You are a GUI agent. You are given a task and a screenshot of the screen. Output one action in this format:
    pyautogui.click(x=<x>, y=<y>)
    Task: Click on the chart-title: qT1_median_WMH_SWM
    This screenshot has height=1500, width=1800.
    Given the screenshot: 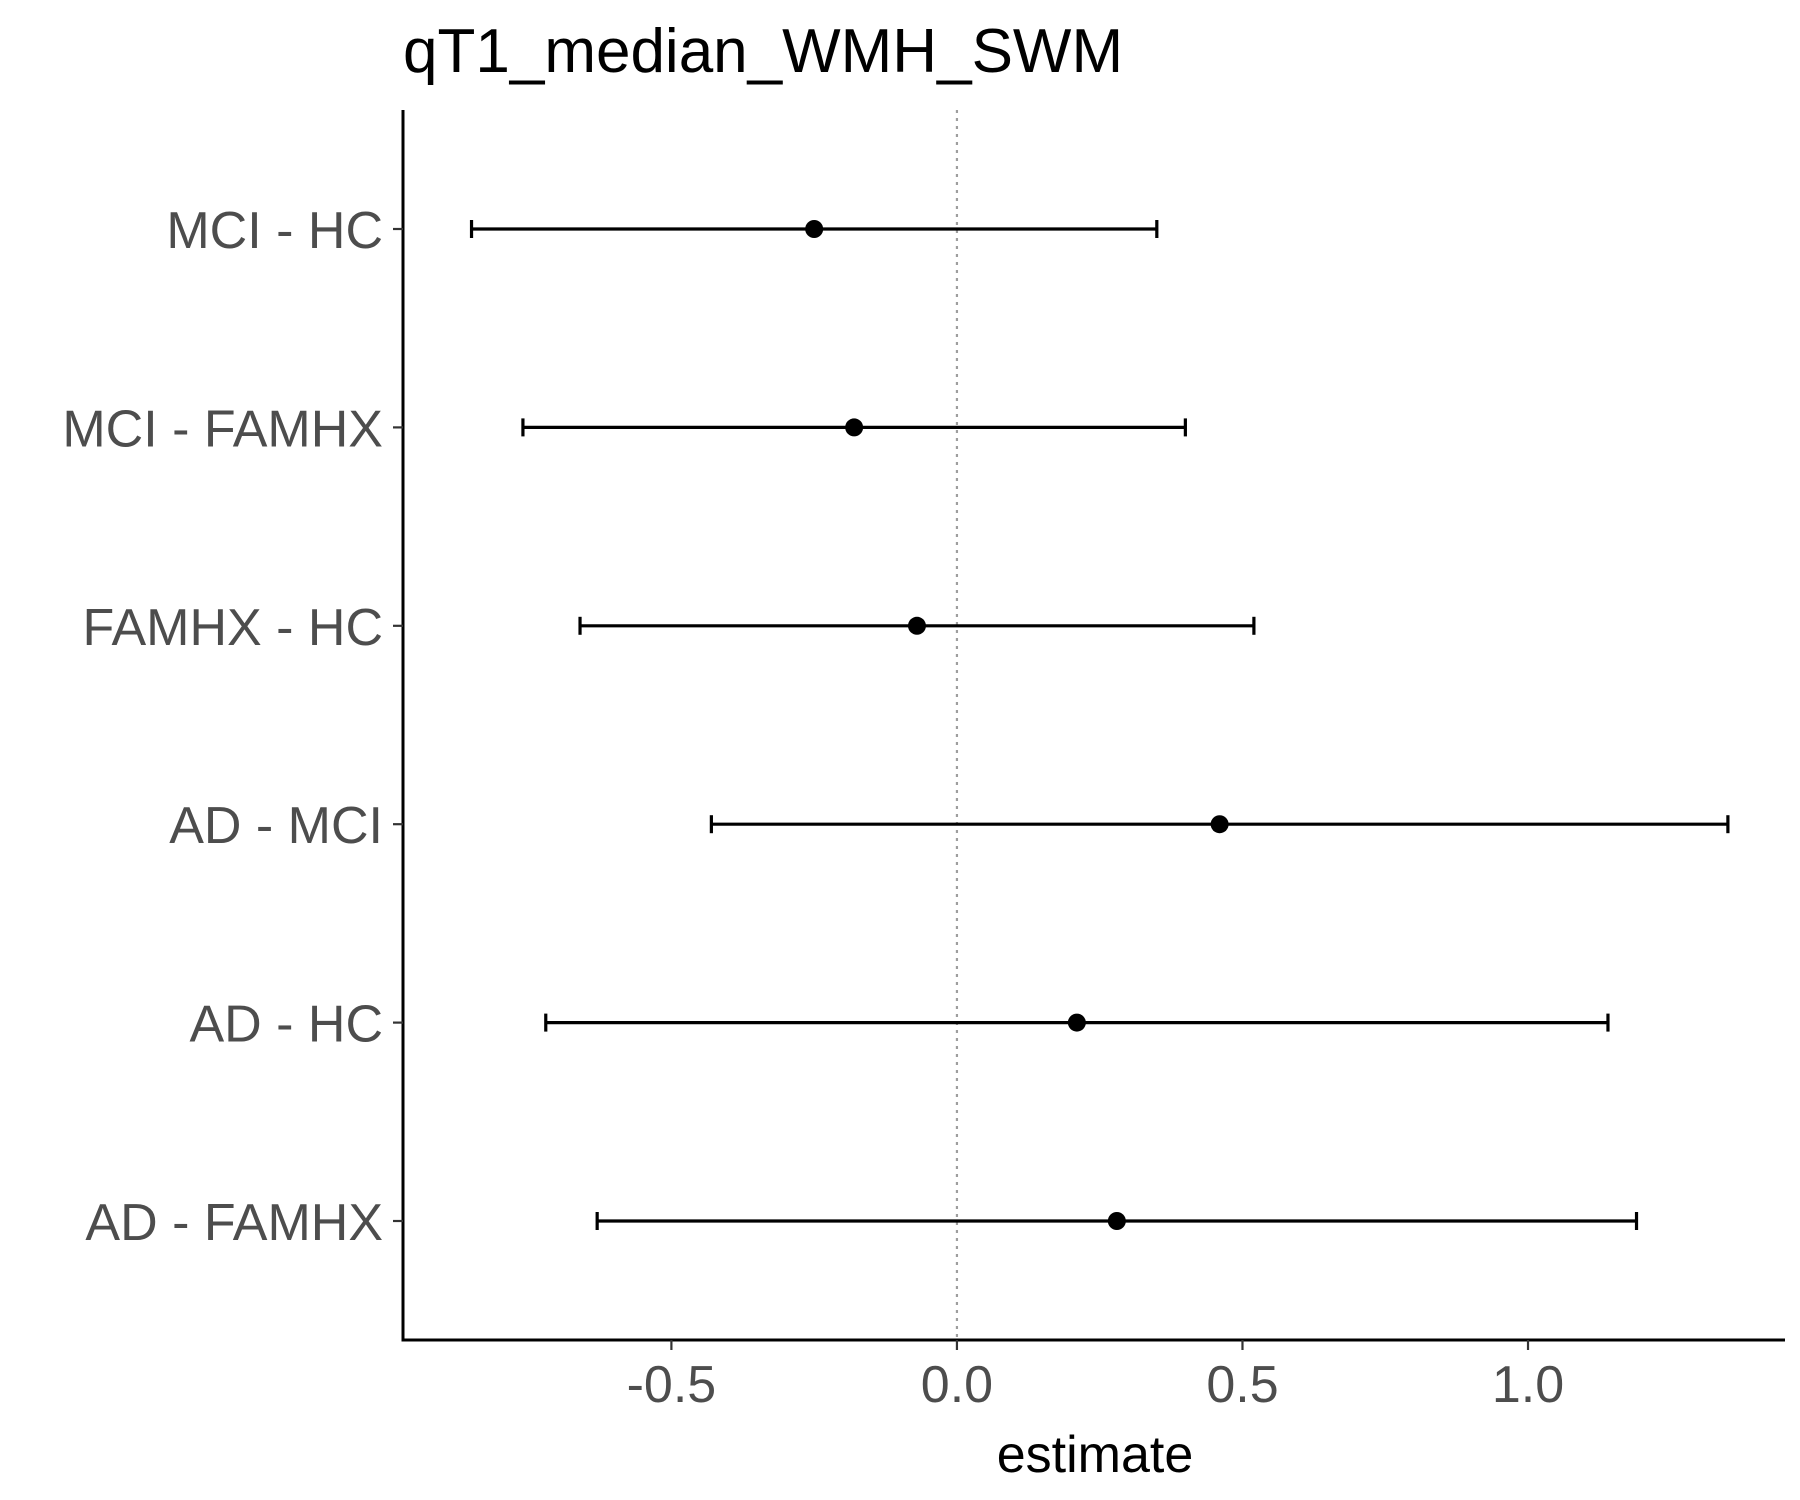 What is the action you would take?
    pyautogui.click(x=763, y=51)
    